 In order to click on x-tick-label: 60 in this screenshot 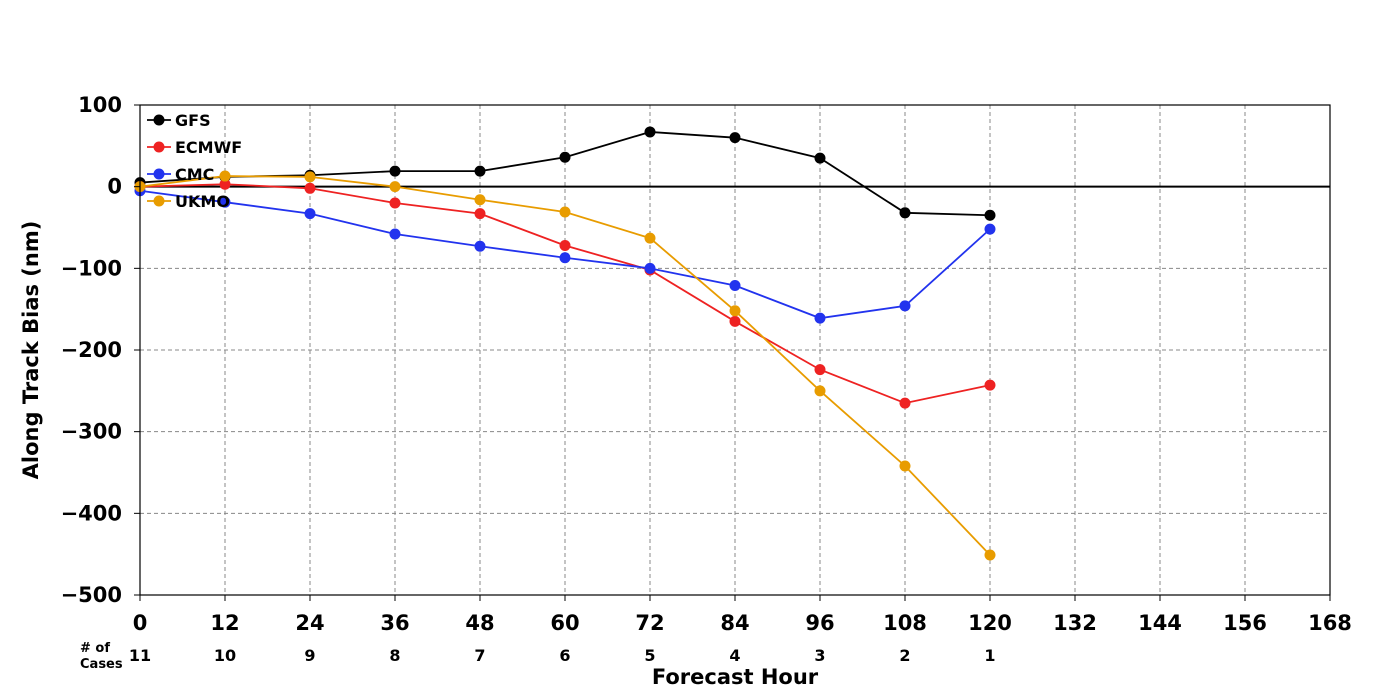, I will do `click(564, 623)`.